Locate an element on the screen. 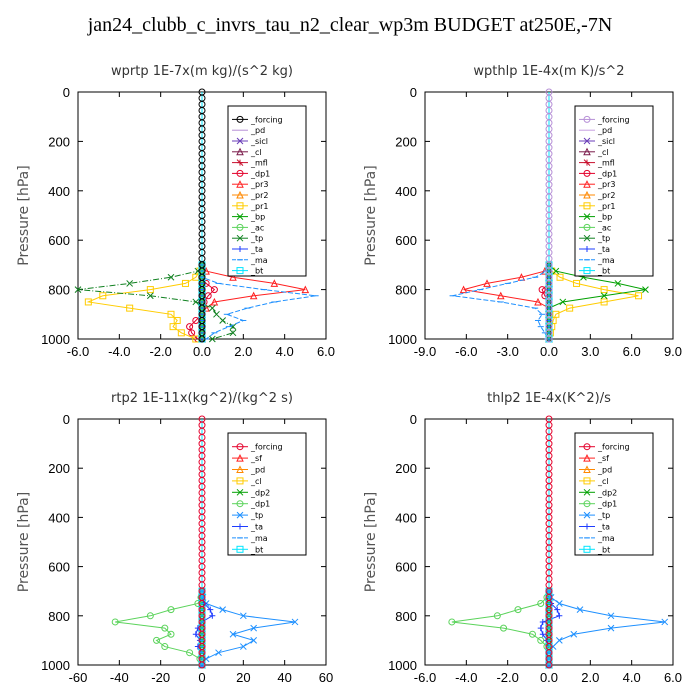 The height and width of the screenshot is (700, 700). legend-entry: _pr3 is located at coordinates (606, 184).